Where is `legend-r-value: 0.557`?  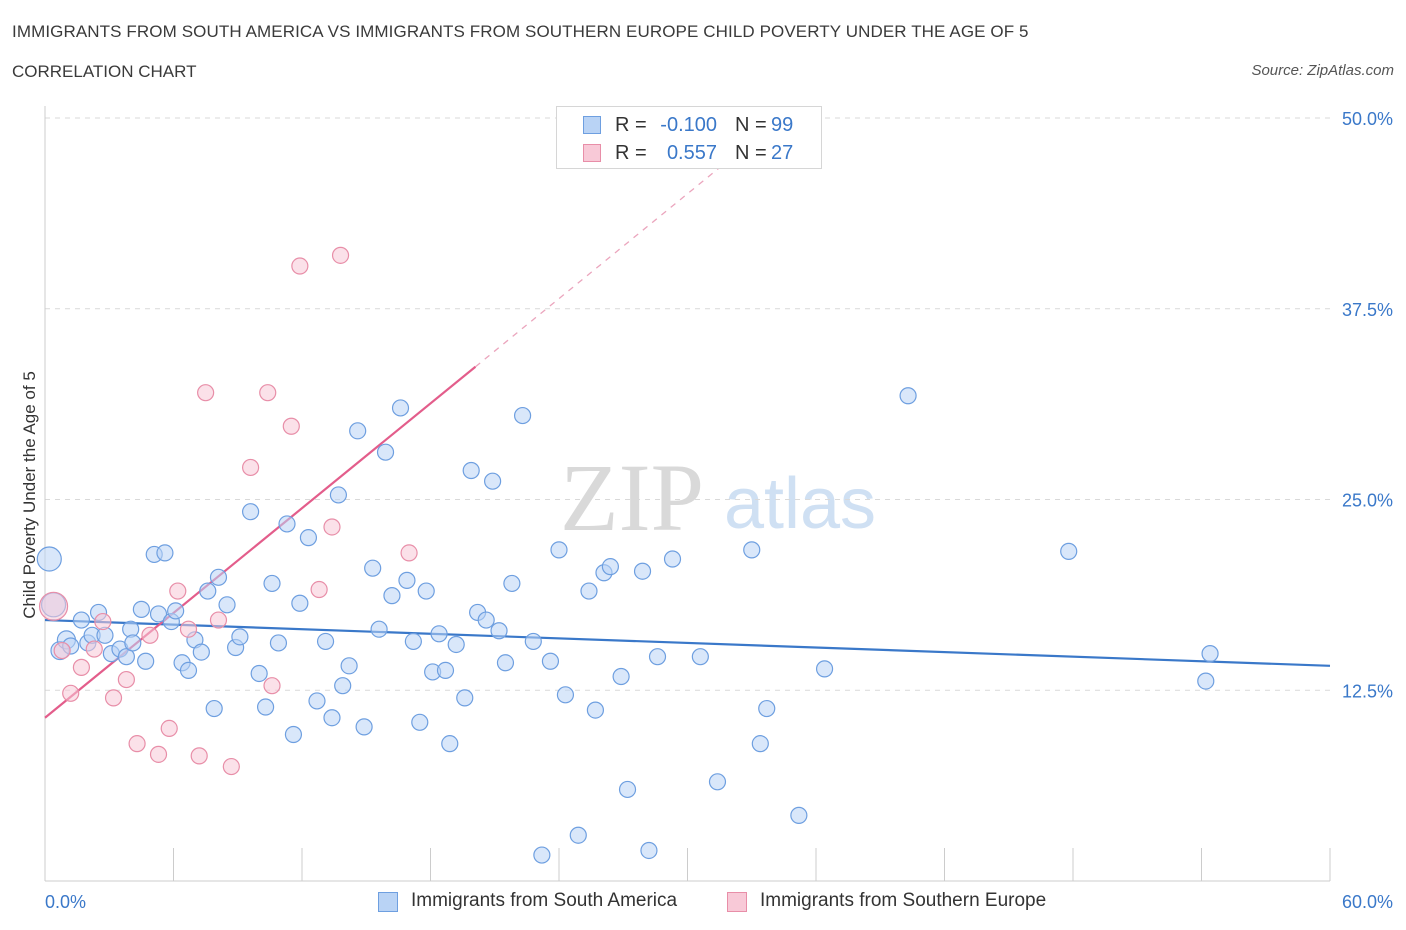
legend-r-value: 0.557 is located at coordinates (691, 153).